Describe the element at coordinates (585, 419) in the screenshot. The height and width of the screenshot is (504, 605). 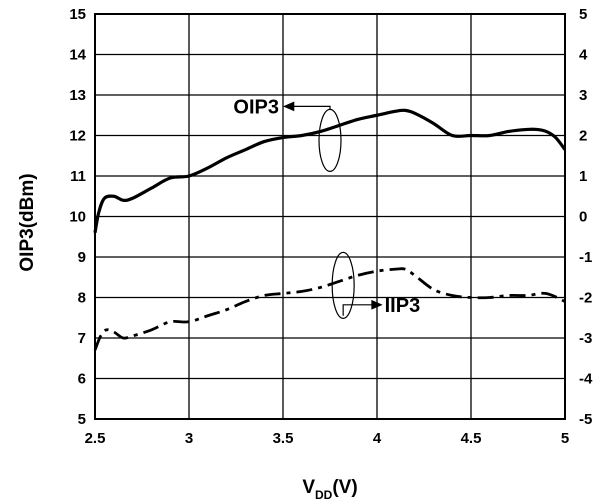
I see `y-right-tick-label: -5` at that location.